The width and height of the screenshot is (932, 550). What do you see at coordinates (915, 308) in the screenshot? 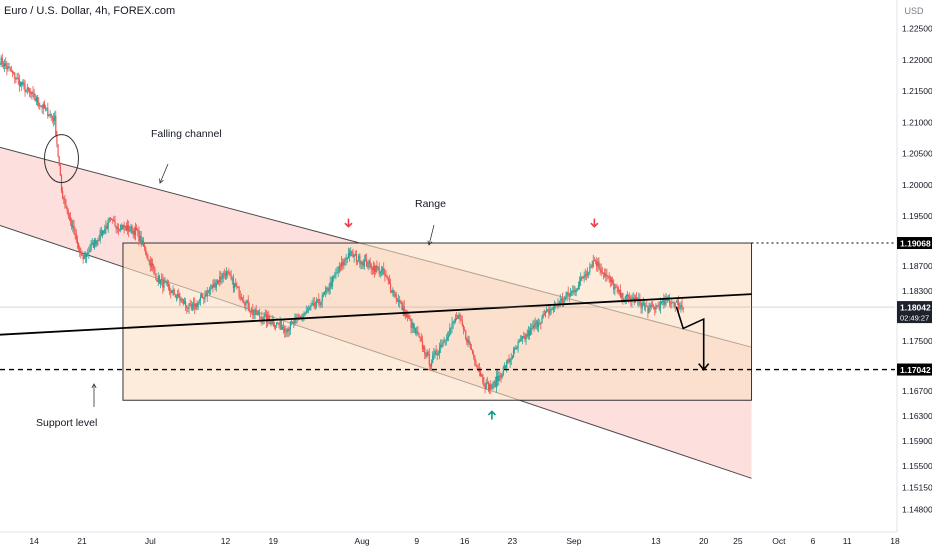
I see `price-label-current-text: 1.18042` at bounding box center [915, 308].